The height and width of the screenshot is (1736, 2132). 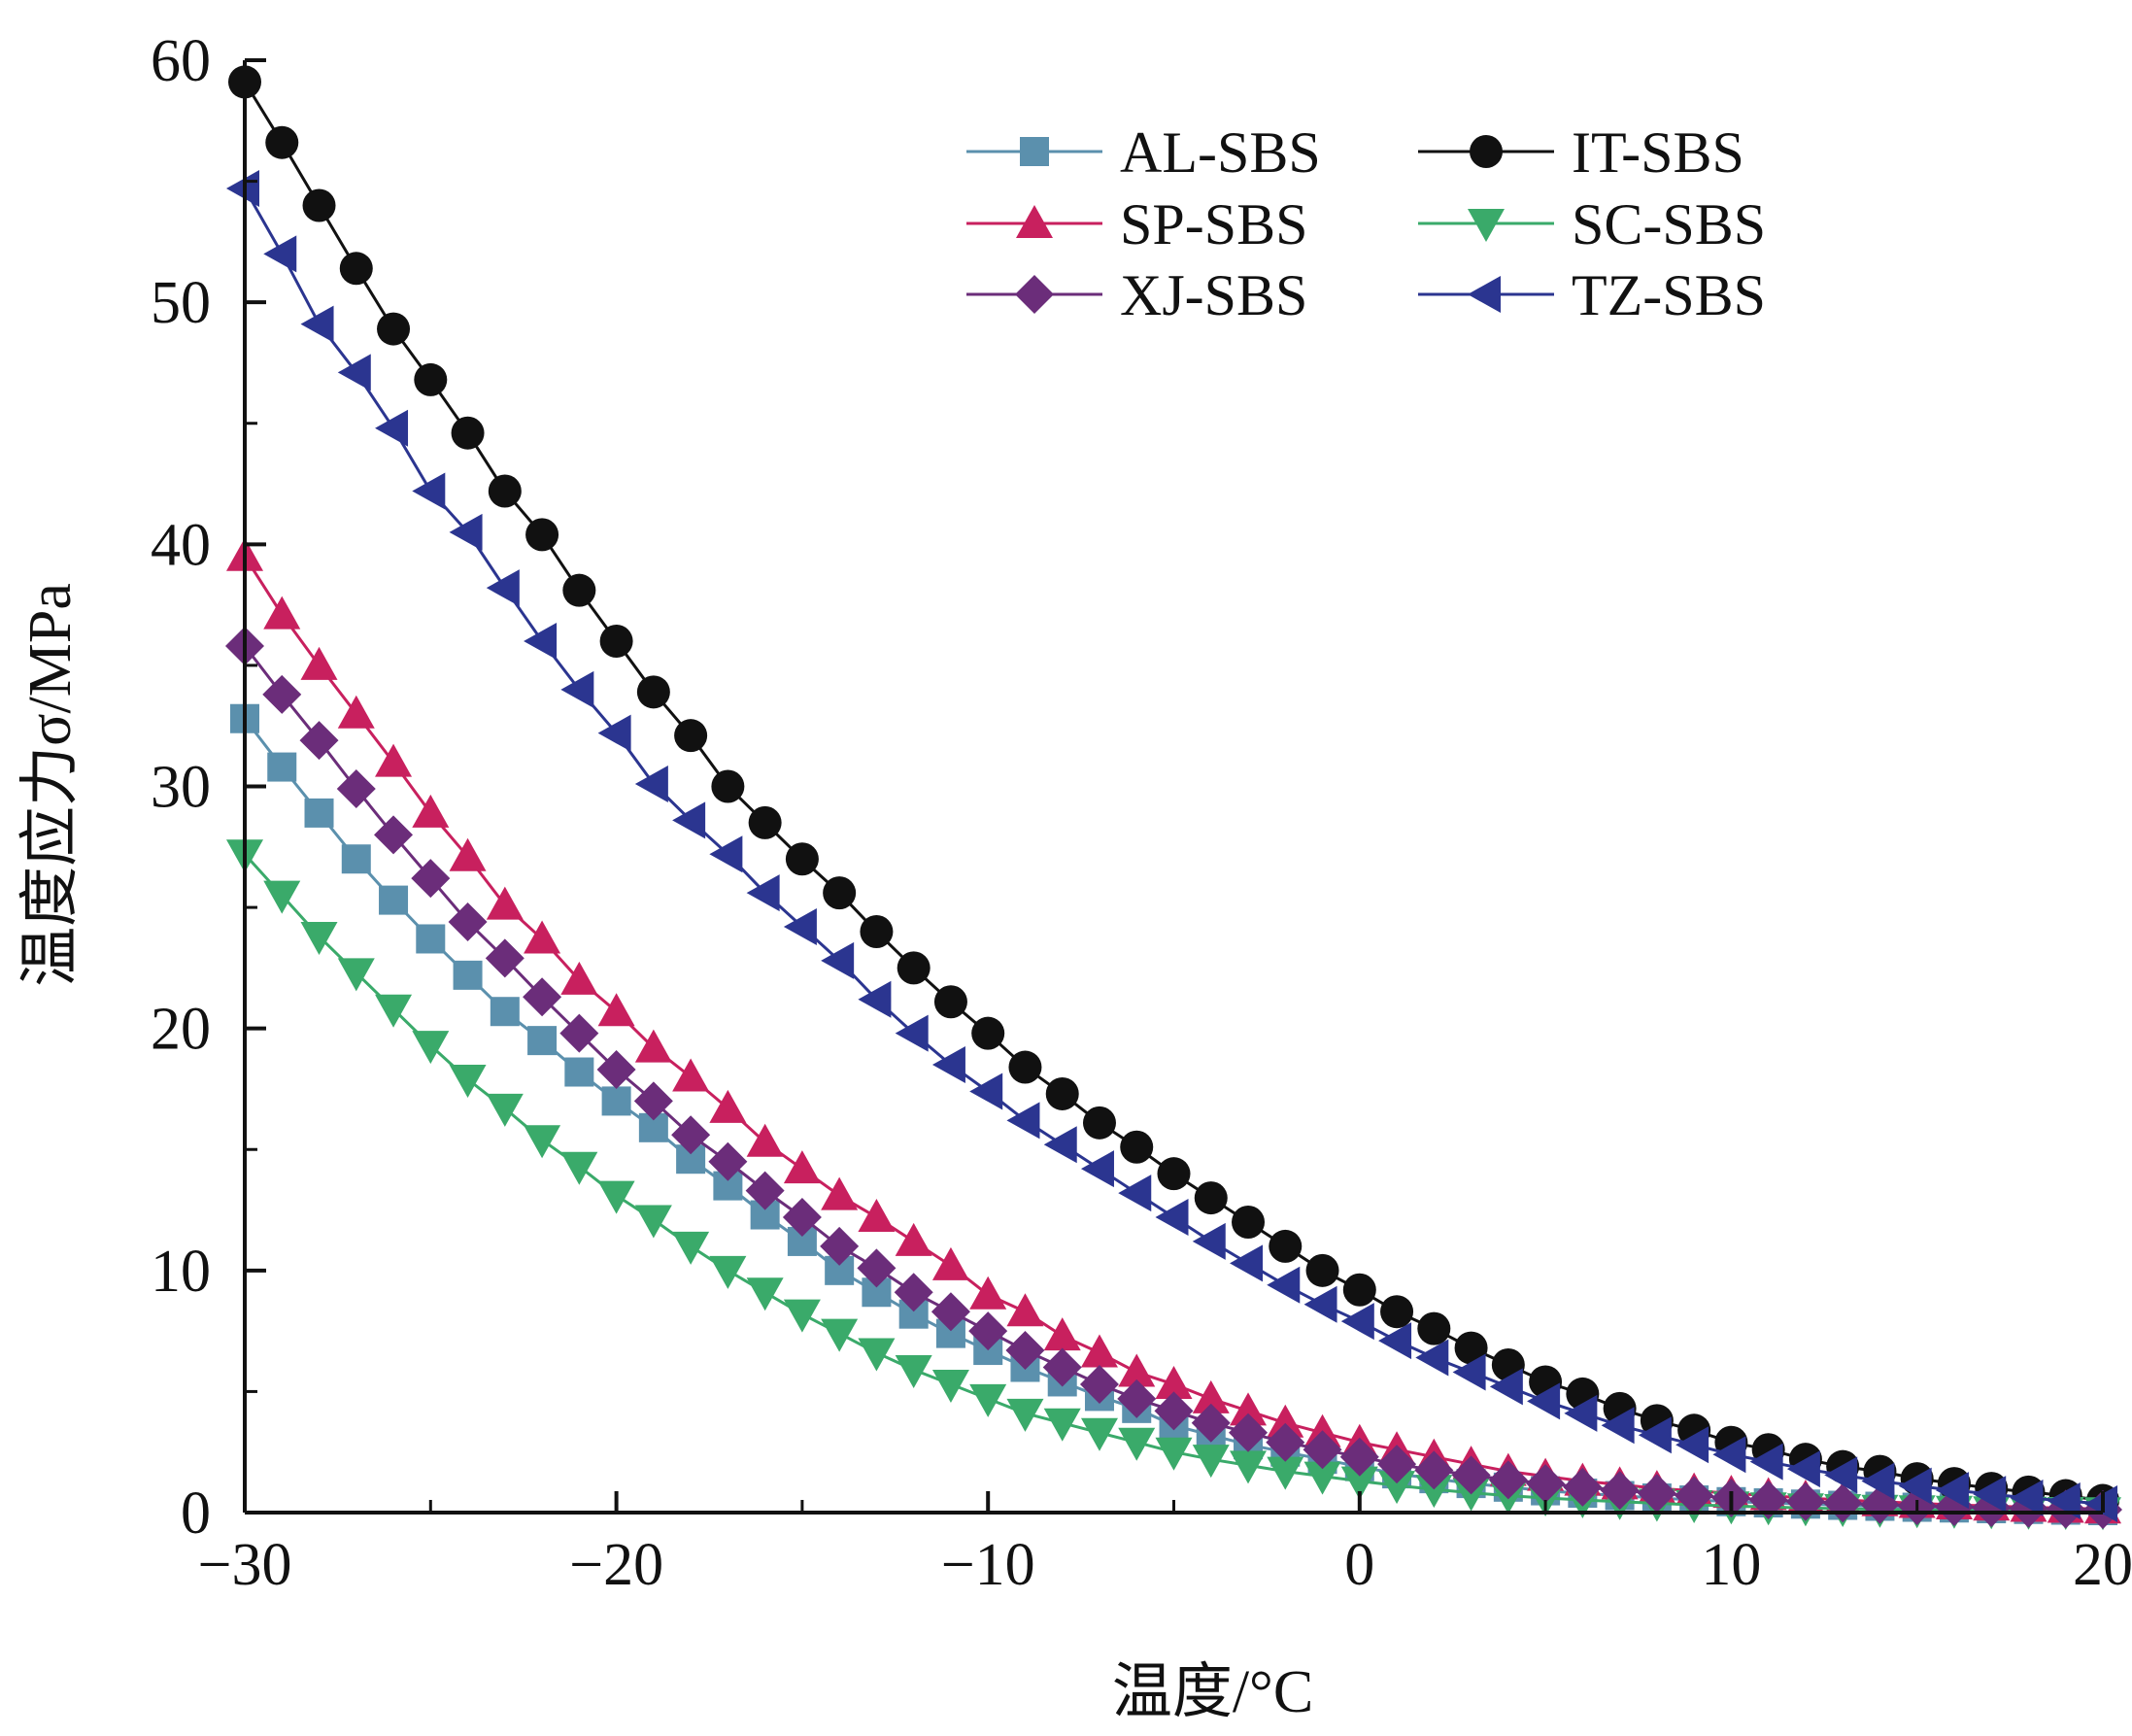 What do you see at coordinates (1592, 224) in the screenshot?
I see `legend-item-sc-sbs: SC-SBS` at bounding box center [1592, 224].